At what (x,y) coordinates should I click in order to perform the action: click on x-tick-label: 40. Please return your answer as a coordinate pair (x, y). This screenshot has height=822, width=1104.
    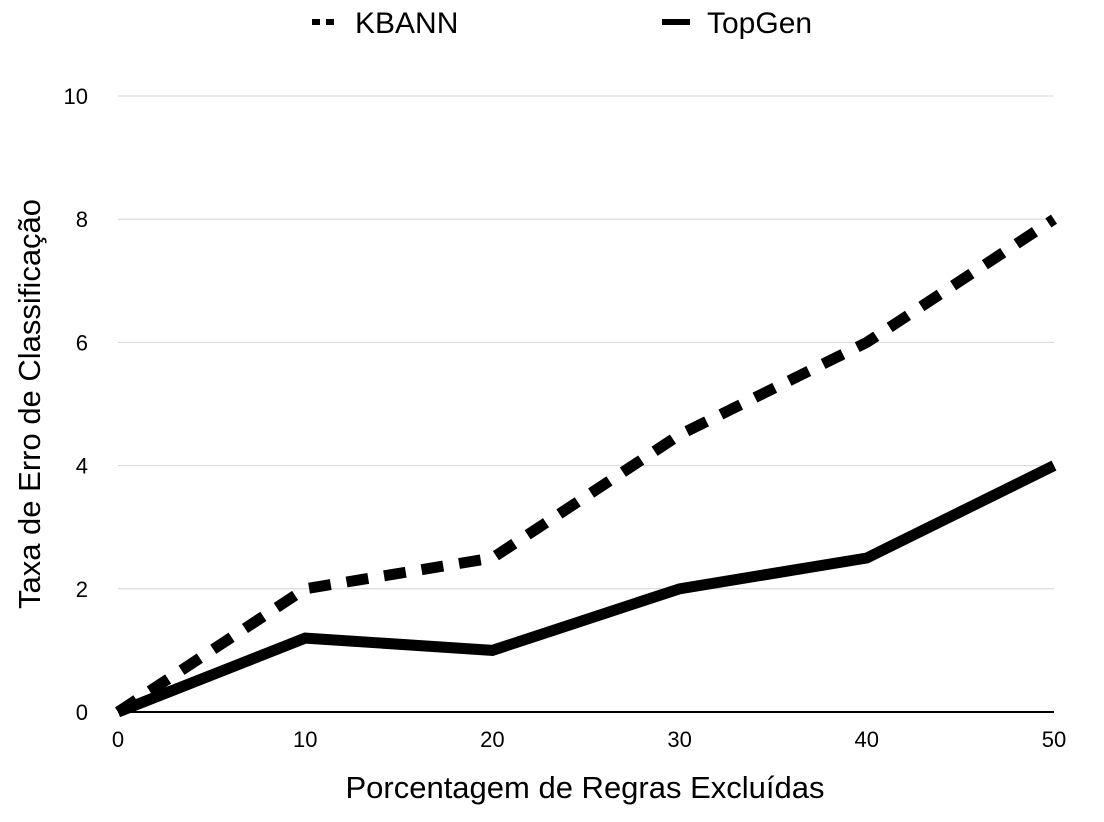
    Looking at the image, I should click on (867, 739).